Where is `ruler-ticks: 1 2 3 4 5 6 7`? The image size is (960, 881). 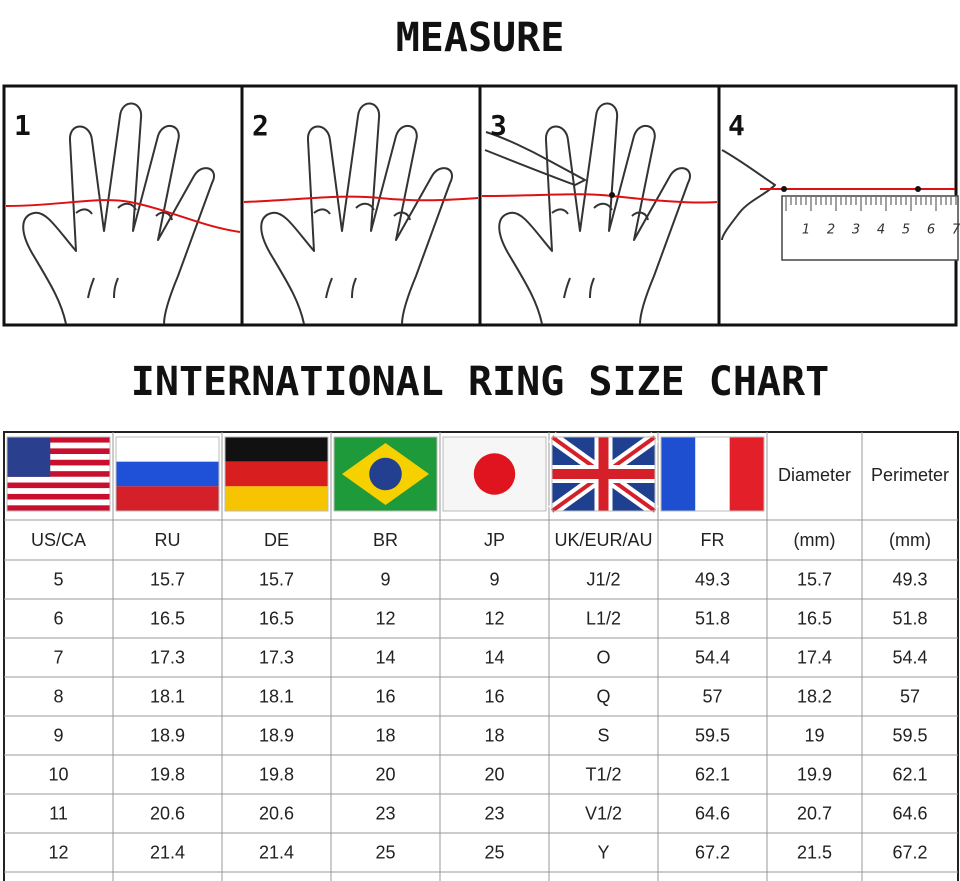 ruler-ticks: 1 2 3 4 5 6 7 is located at coordinates (872, 217).